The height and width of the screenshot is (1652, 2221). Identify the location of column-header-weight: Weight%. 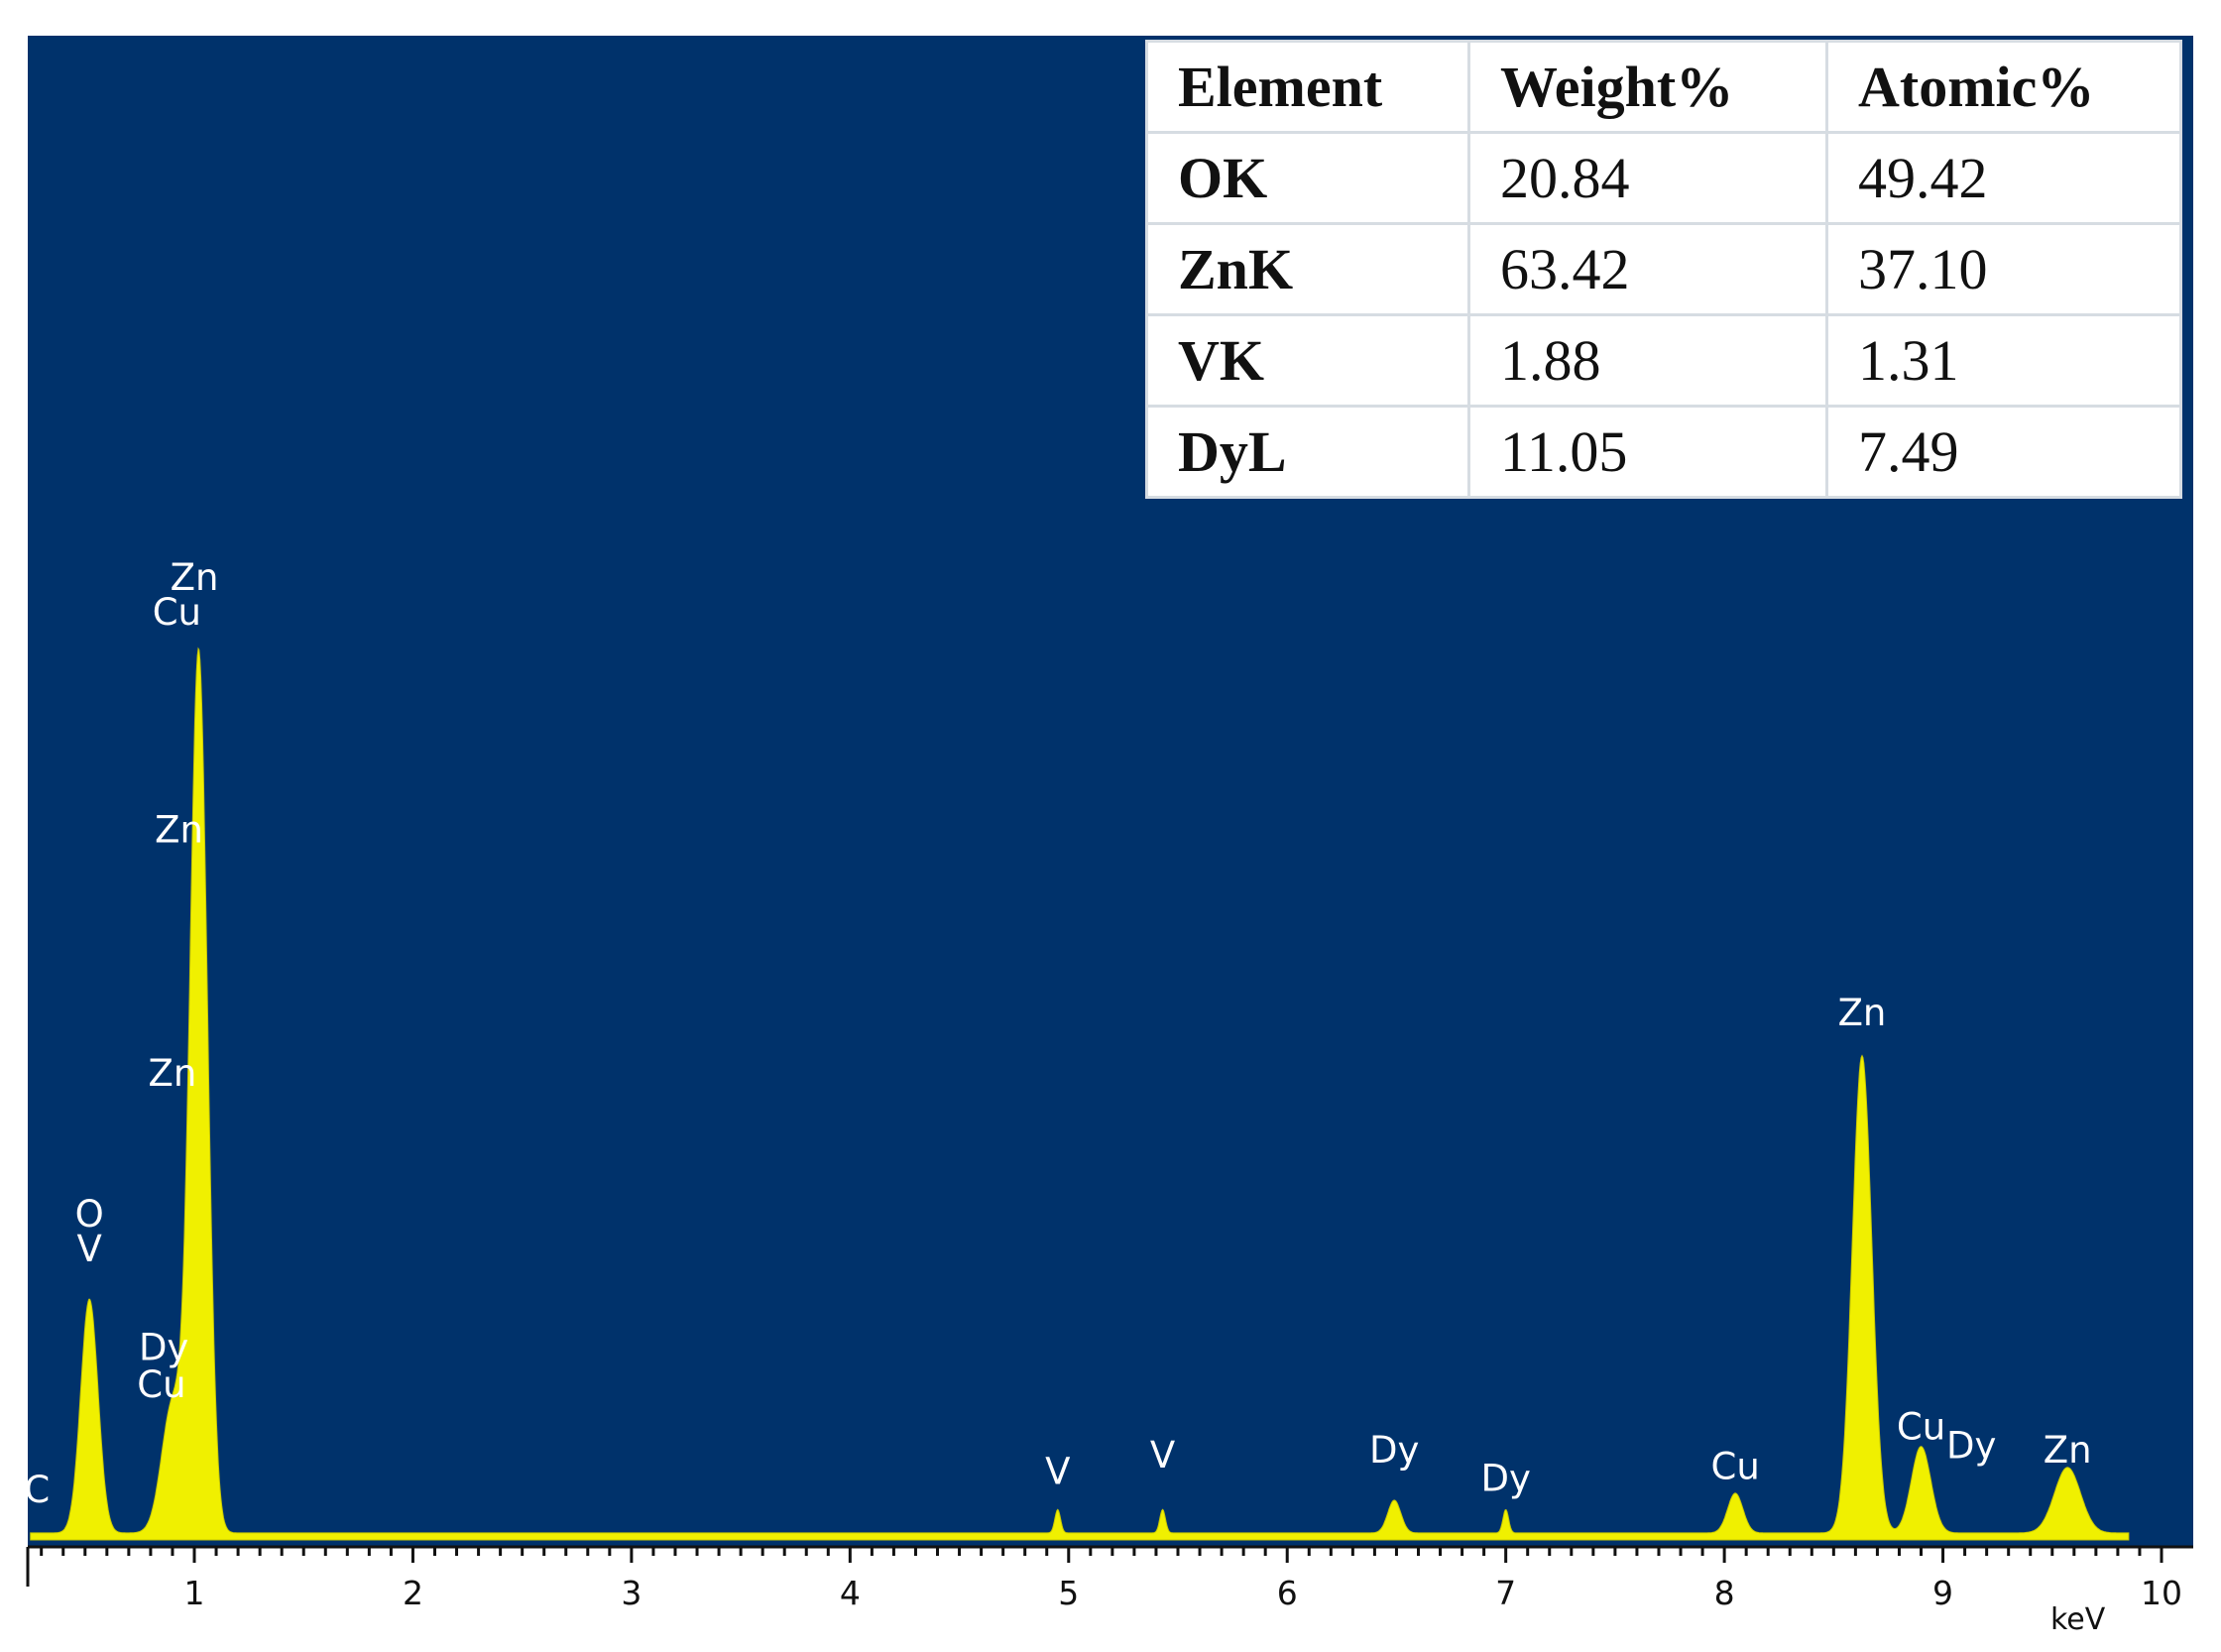
(1648, 87).